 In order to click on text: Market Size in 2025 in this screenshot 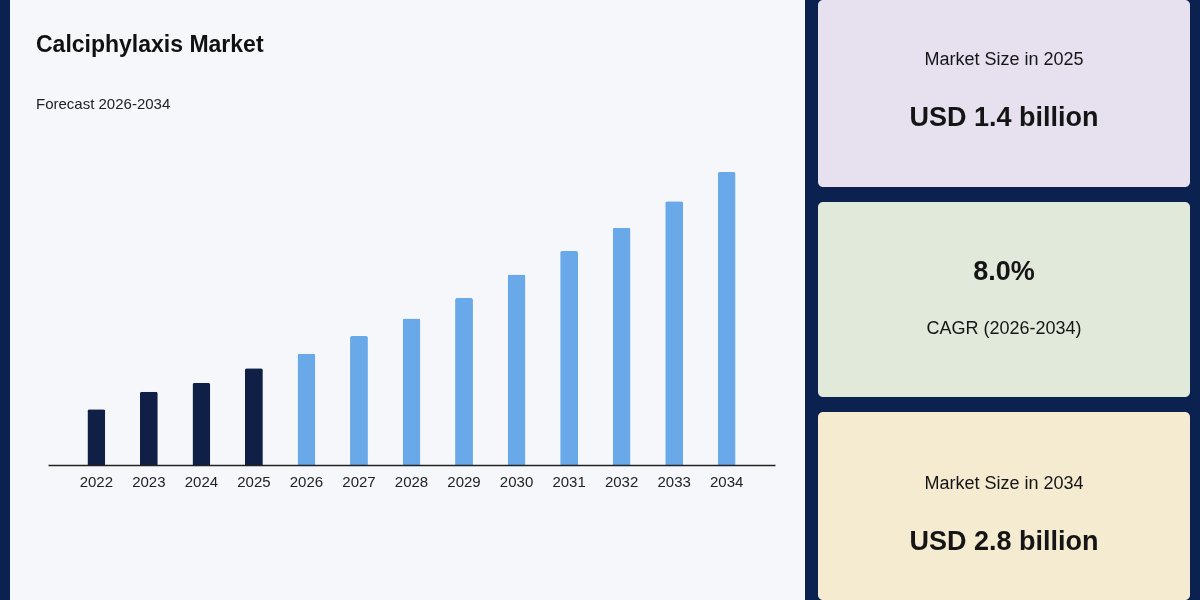, I will do `click(1004, 59)`.